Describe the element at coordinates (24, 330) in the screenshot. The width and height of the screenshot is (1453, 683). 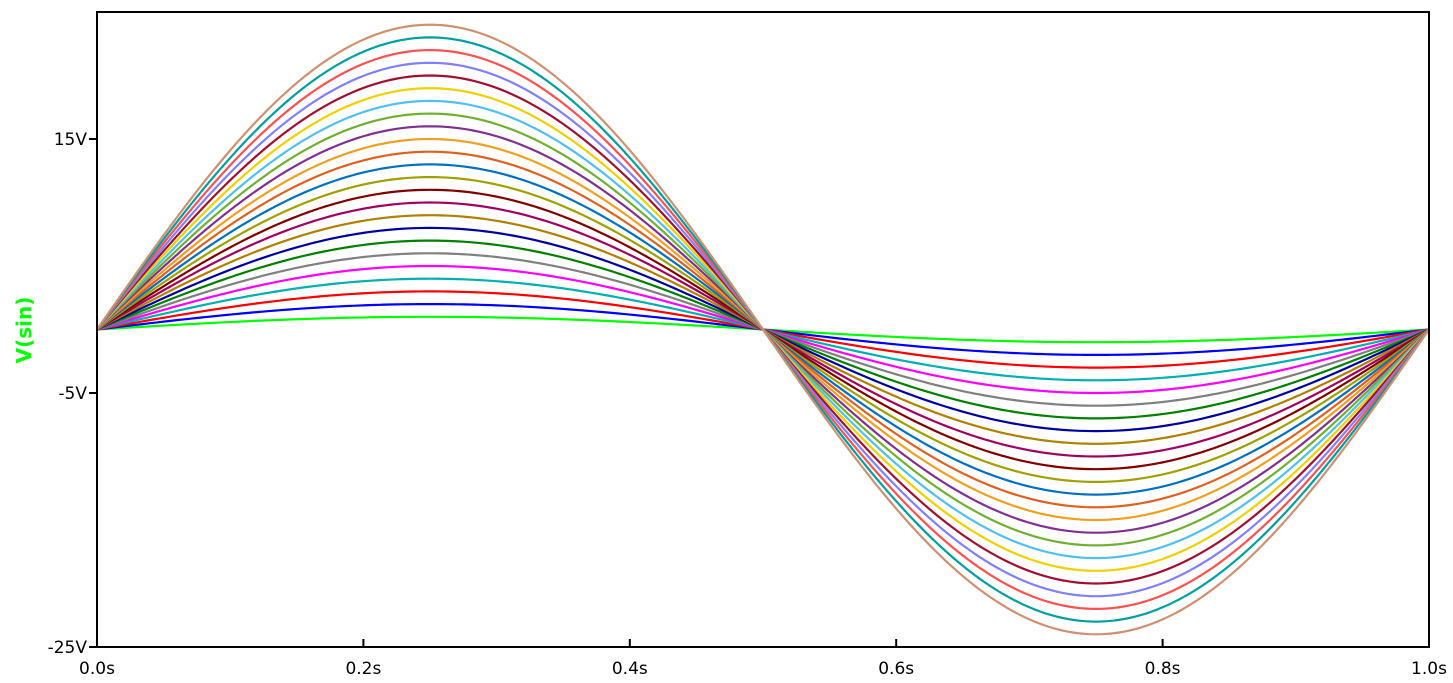
I see `y-axis-title: V(sin)` at that location.